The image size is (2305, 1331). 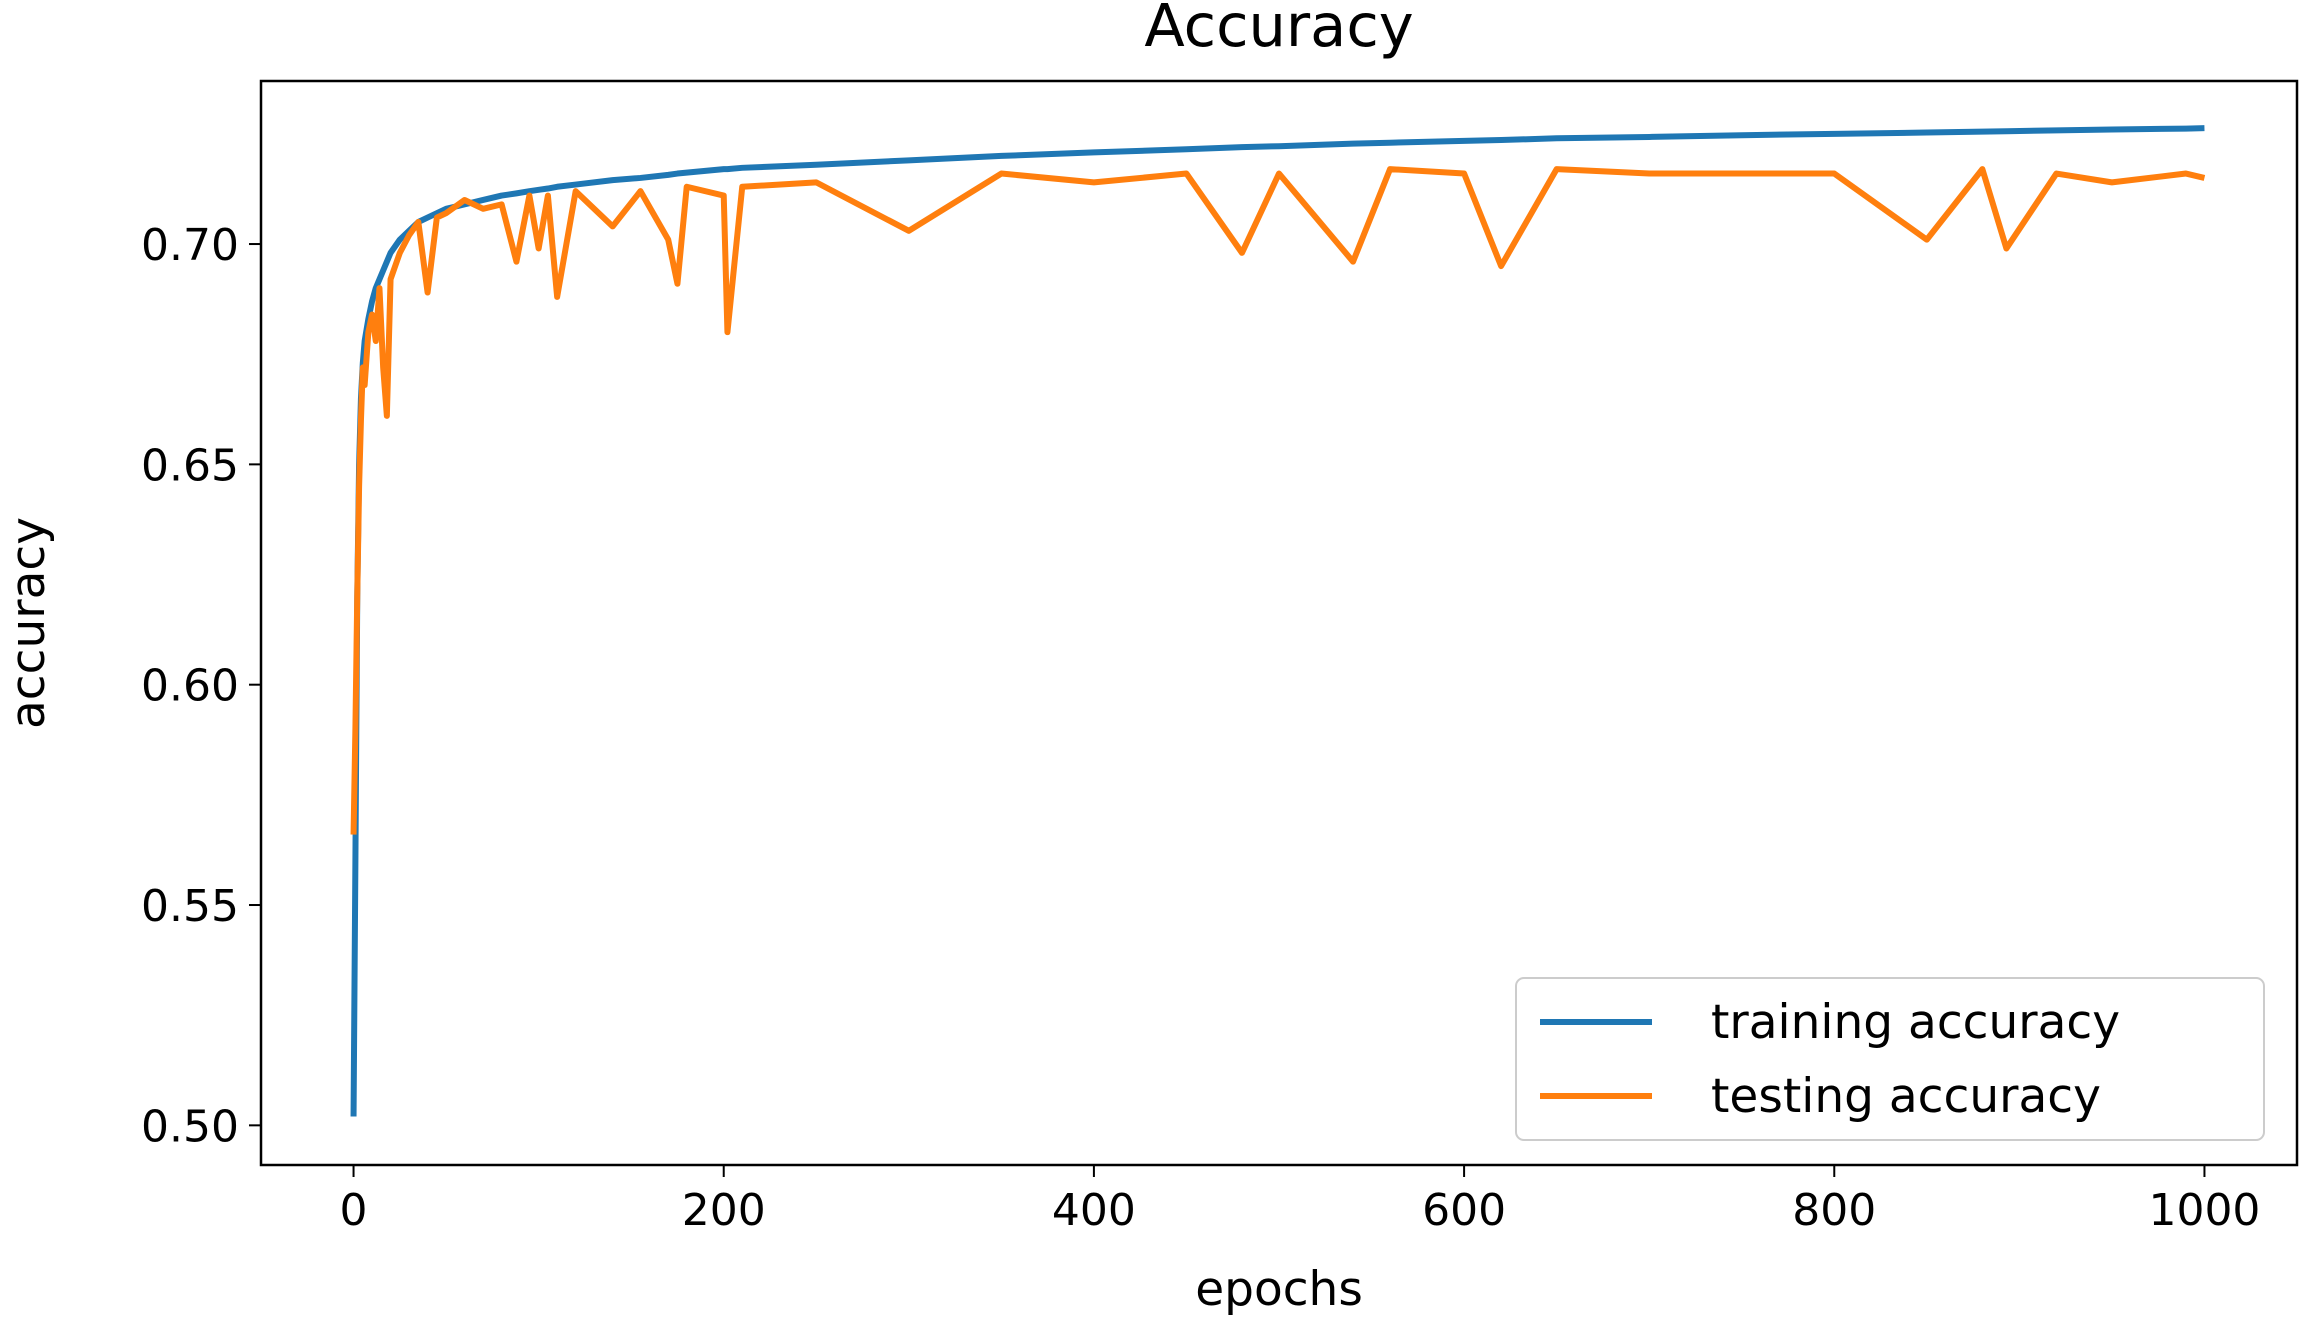 I want to click on y-tick-label: 0.50, so click(x=190, y=1126).